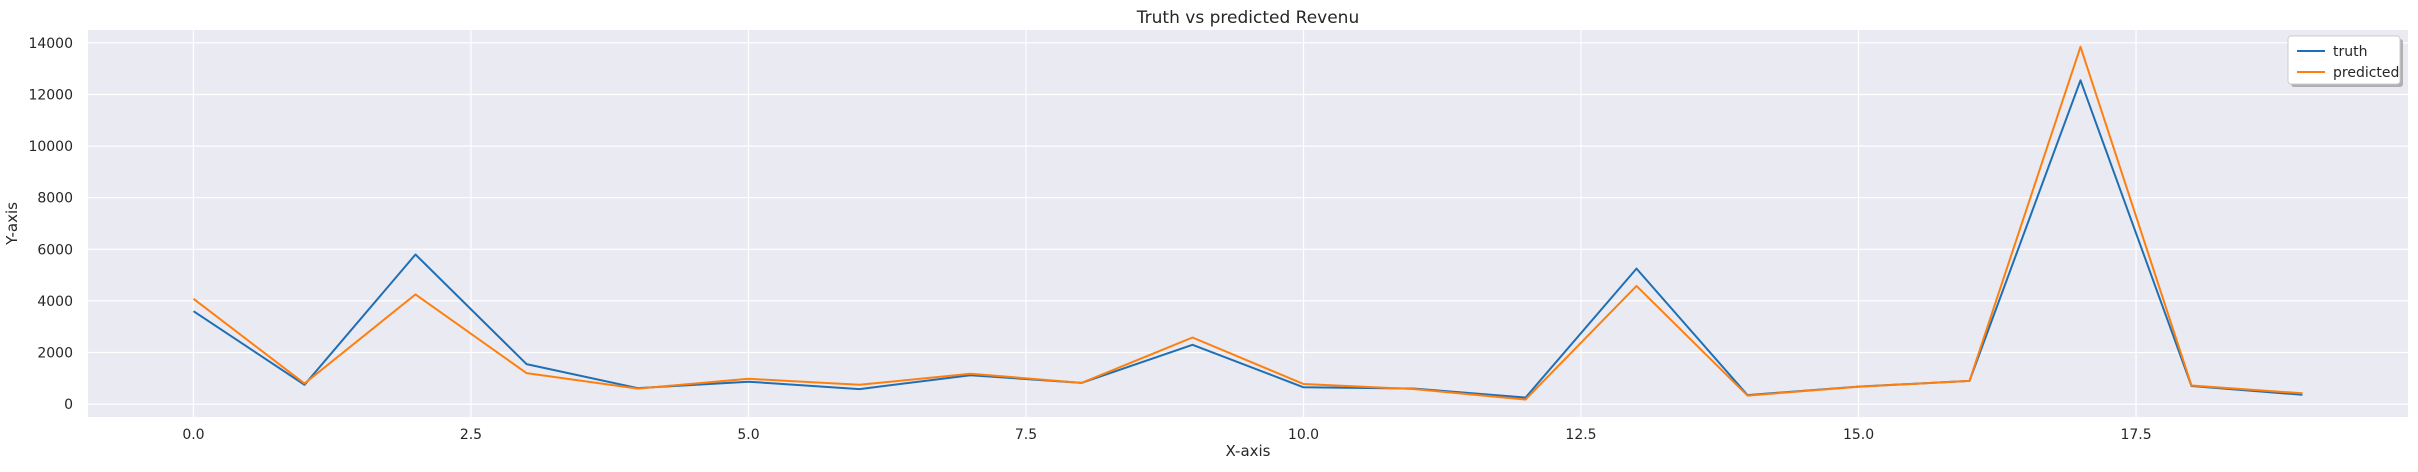 This screenshot has height=472, width=2418. I want to click on x-tick-label: 10.0, so click(1303, 435).